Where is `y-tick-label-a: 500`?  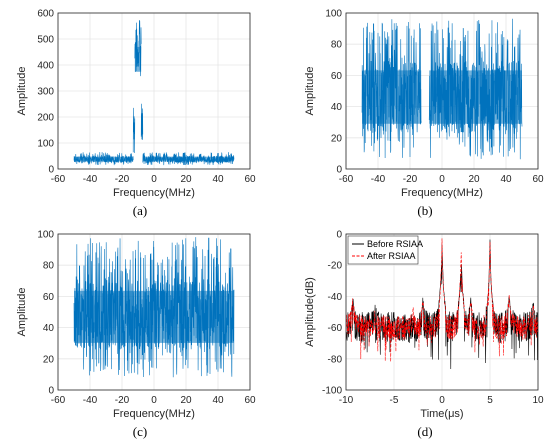
y-tick-label-a: 500 is located at coordinates (45, 40).